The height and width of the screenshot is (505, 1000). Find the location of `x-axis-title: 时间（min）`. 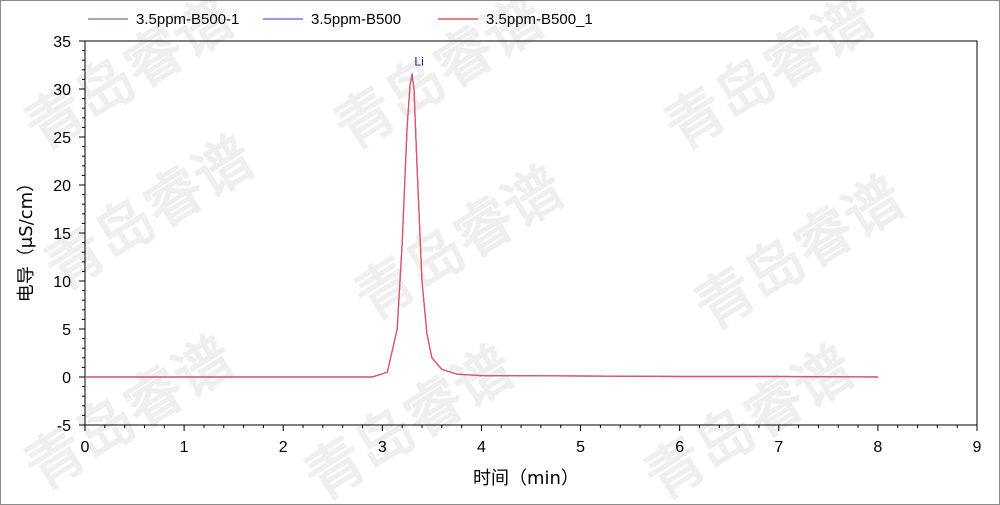

x-axis-title: 时间（min） is located at coordinates (526, 478).